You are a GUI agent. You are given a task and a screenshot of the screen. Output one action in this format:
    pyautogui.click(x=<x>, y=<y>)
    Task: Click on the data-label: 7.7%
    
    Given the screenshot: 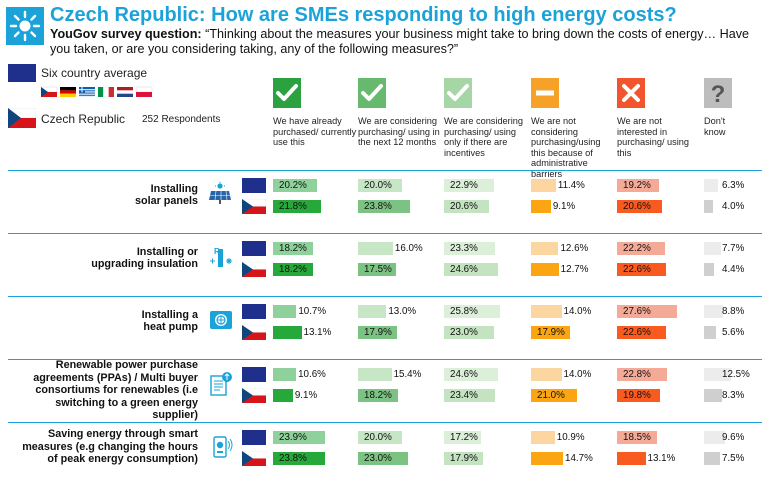 What is the action you would take?
    pyautogui.click(x=733, y=248)
    